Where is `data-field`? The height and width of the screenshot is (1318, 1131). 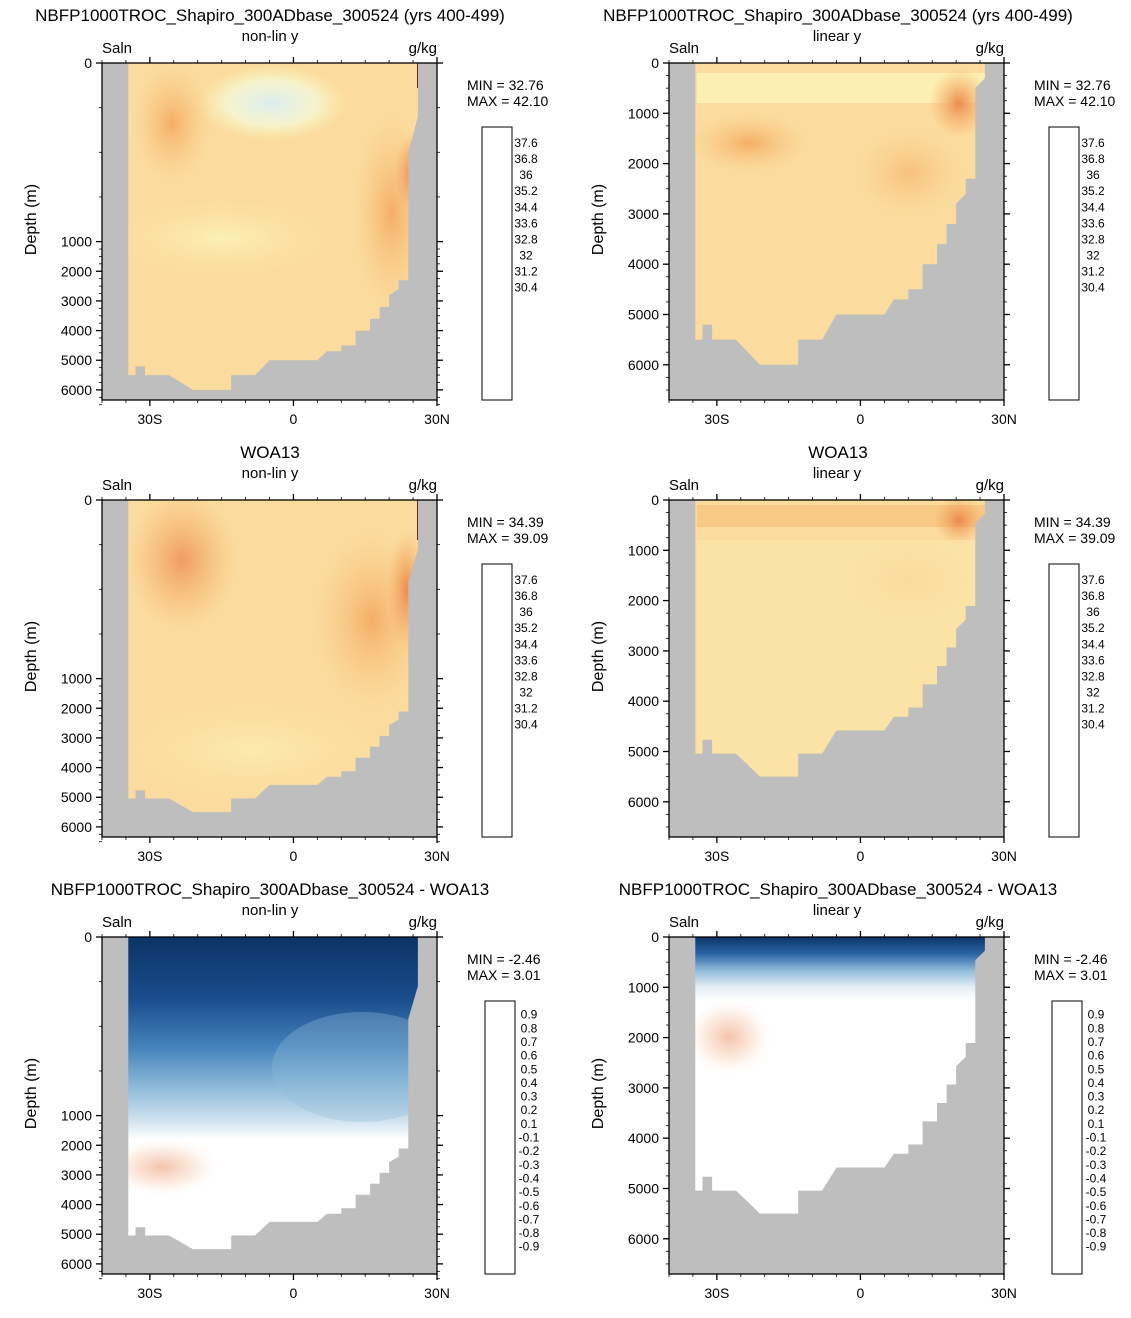
data-field is located at coordinates (836, 668).